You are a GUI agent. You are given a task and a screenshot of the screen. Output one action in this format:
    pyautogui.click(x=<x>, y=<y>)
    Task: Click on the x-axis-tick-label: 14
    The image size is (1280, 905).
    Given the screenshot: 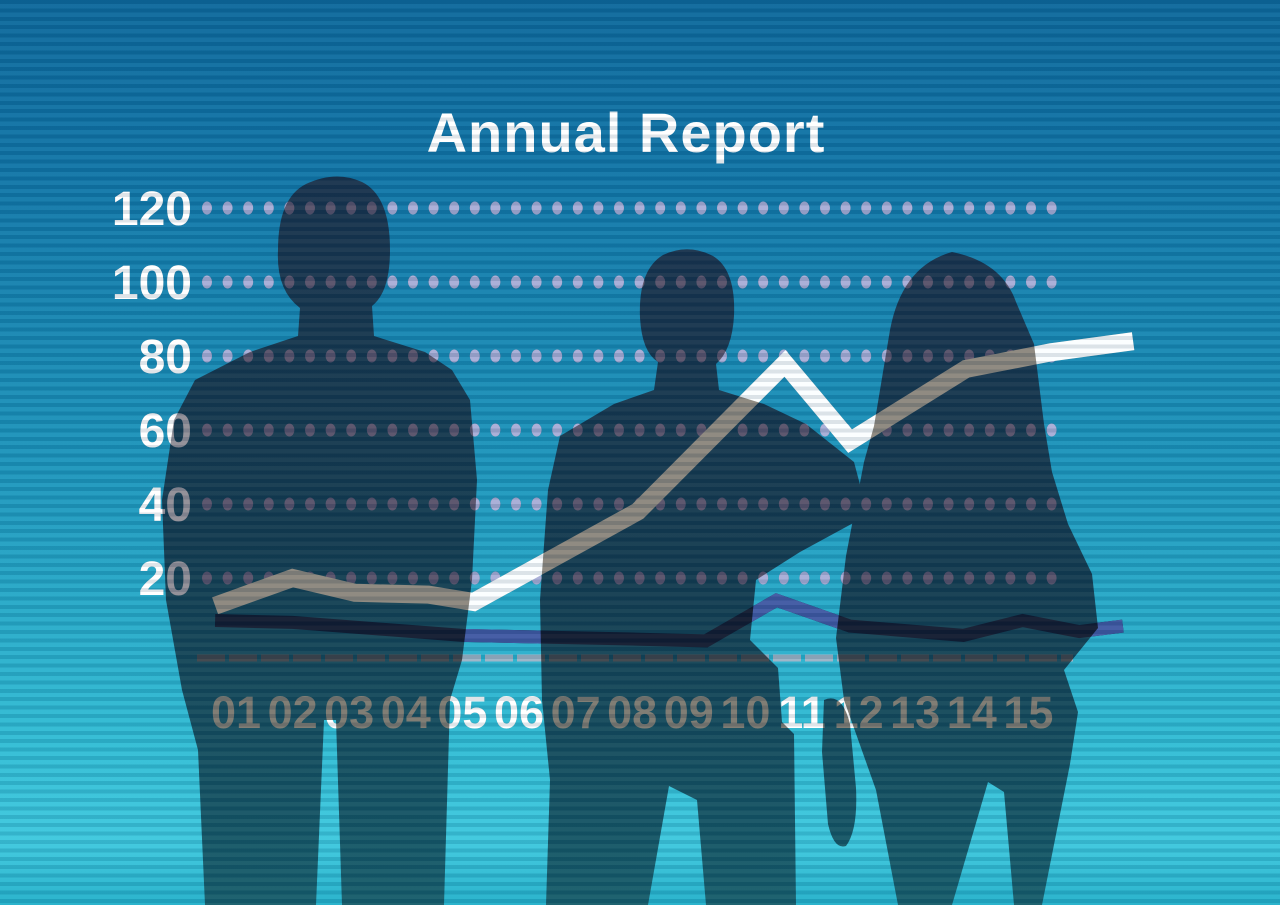 What is the action you would take?
    pyautogui.click(x=972, y=712)
    